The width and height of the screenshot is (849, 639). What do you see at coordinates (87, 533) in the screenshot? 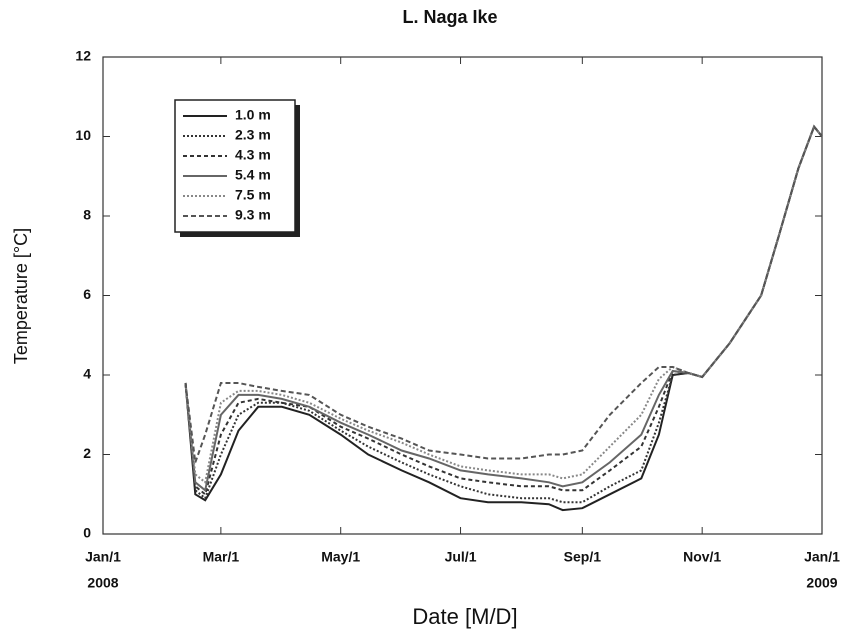
I see `y-tick-label: 0` at bounding box center [87, 533].